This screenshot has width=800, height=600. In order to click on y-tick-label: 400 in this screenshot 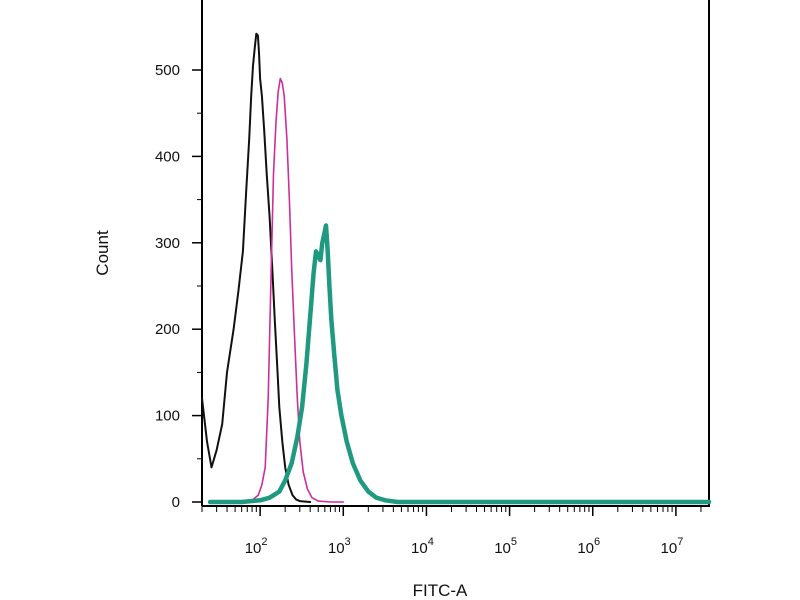, I will do `click(167, 156)`.